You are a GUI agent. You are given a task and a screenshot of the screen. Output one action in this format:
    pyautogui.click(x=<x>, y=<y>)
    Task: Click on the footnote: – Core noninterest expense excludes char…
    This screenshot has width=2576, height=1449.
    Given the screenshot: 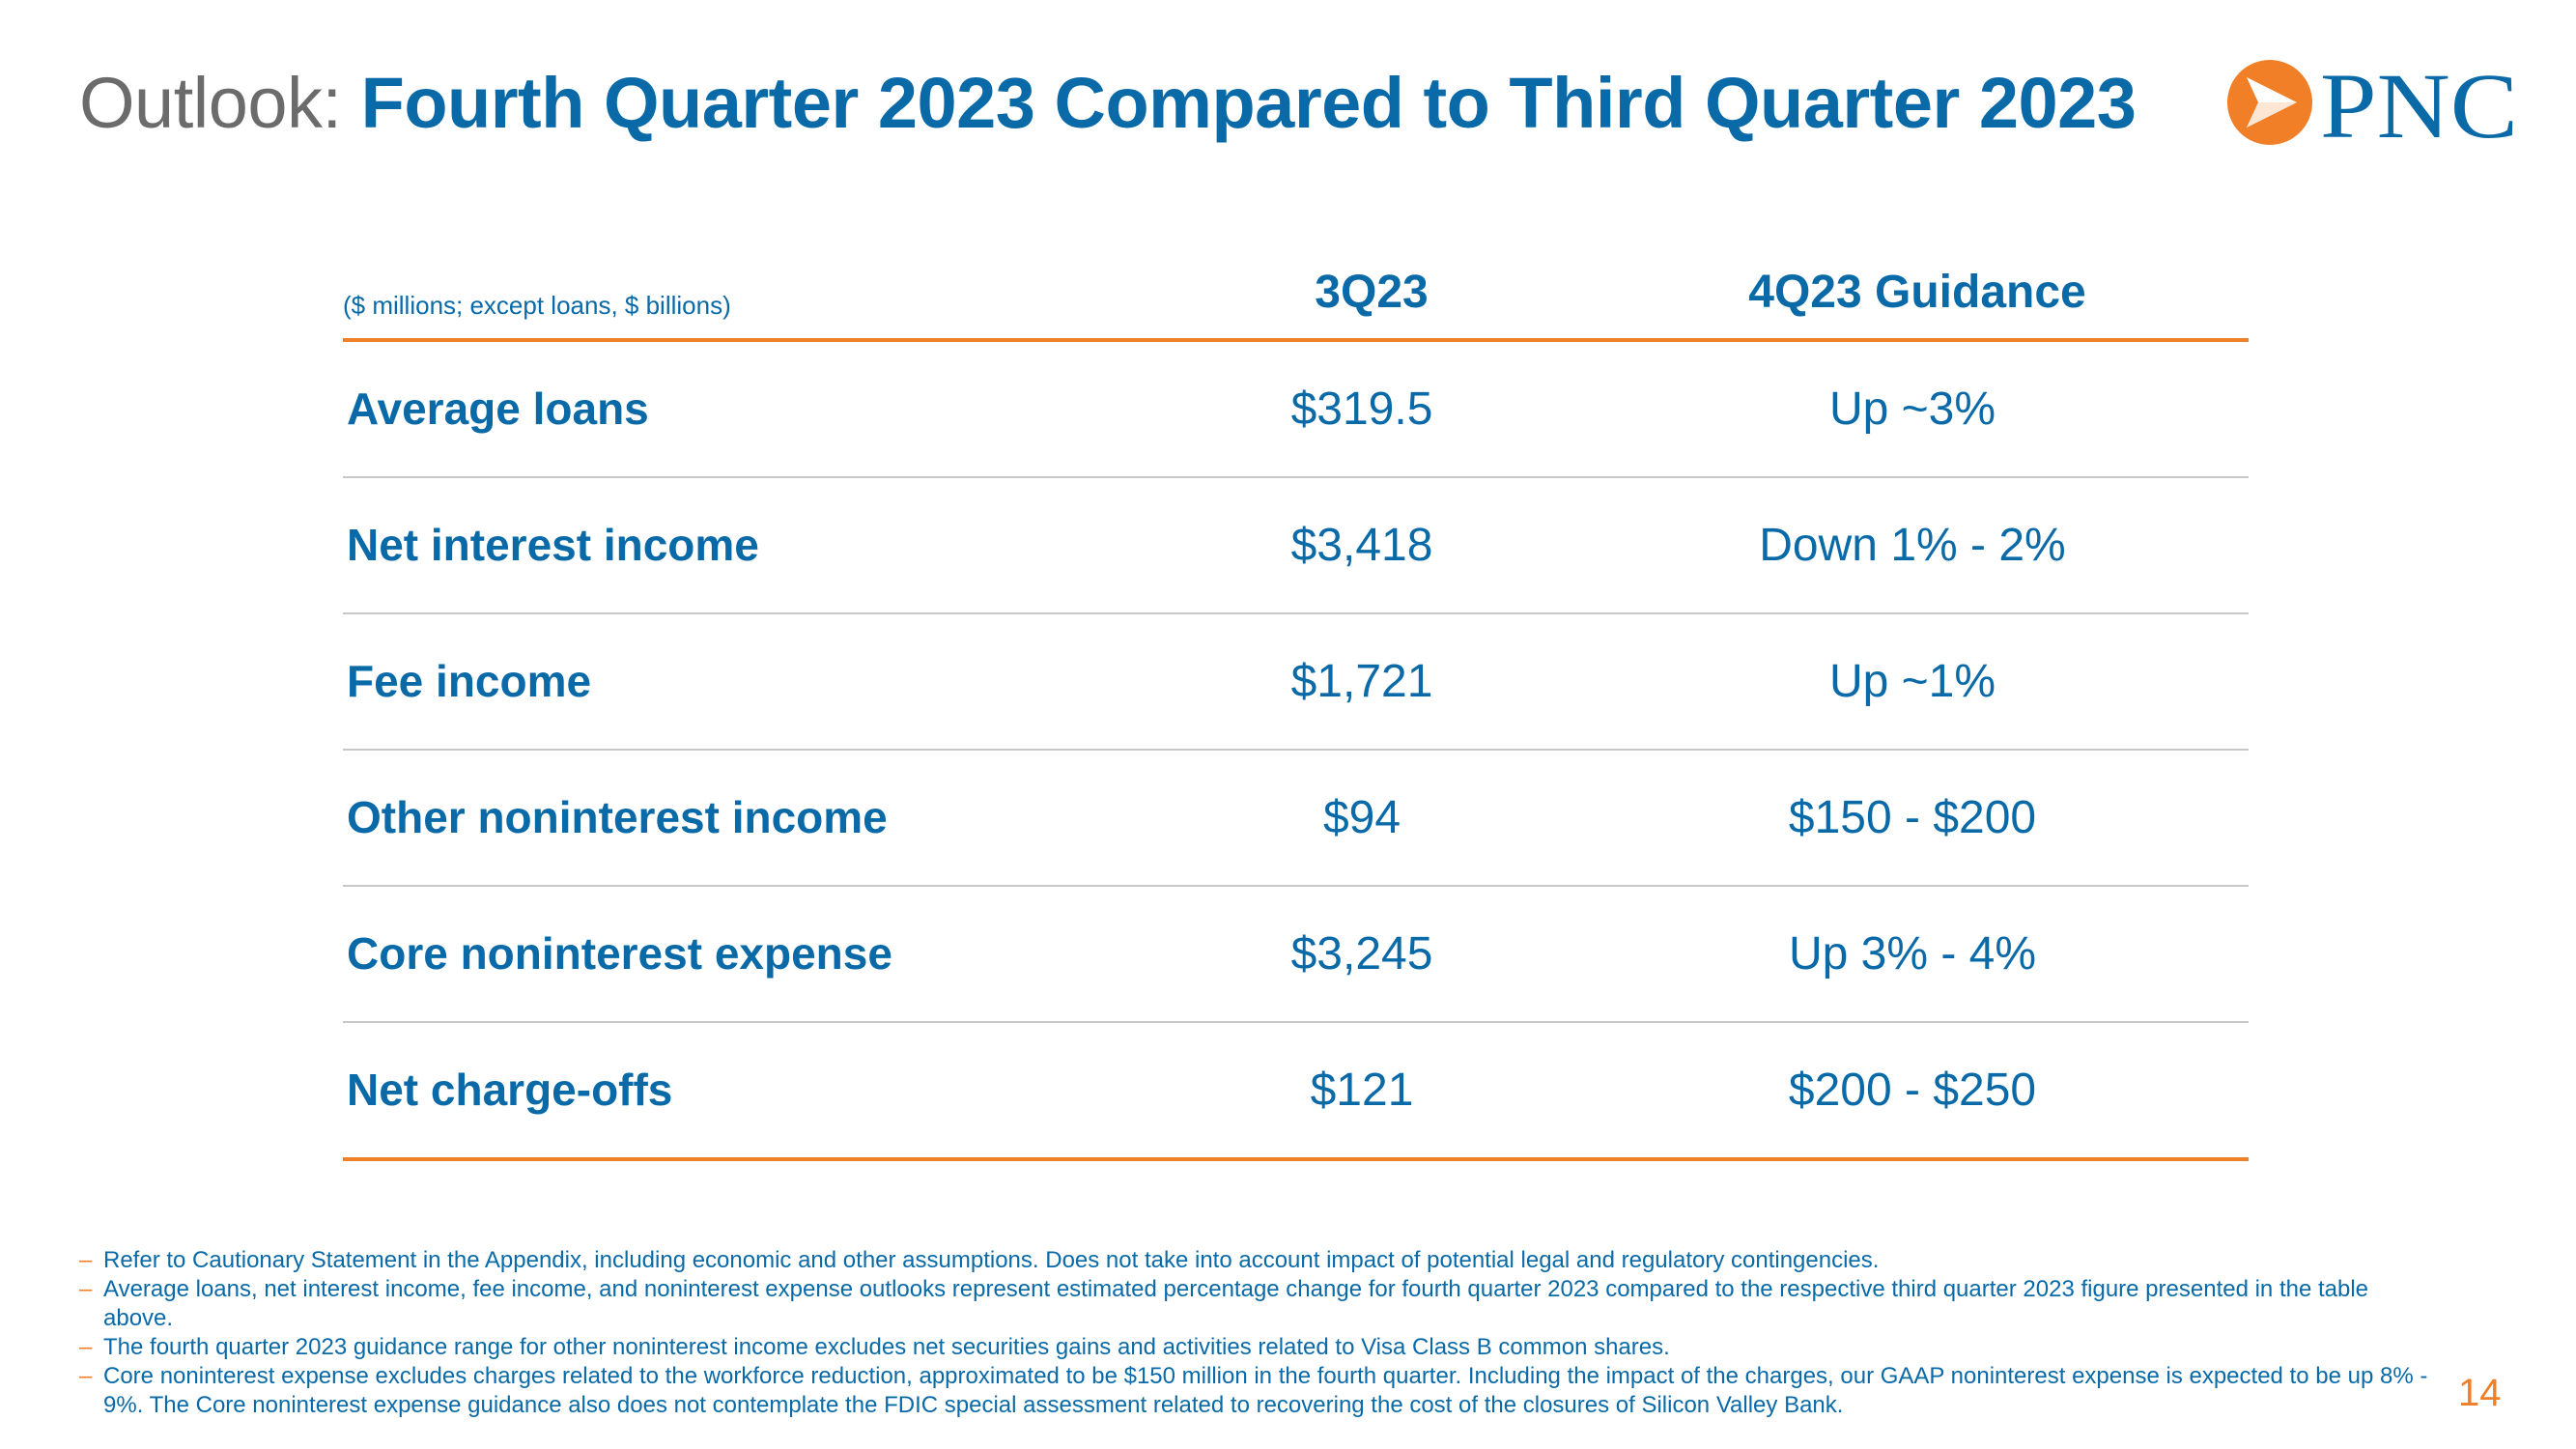 What is the action you would take?
    pyautogui.click(x=1257, y=1391)
    